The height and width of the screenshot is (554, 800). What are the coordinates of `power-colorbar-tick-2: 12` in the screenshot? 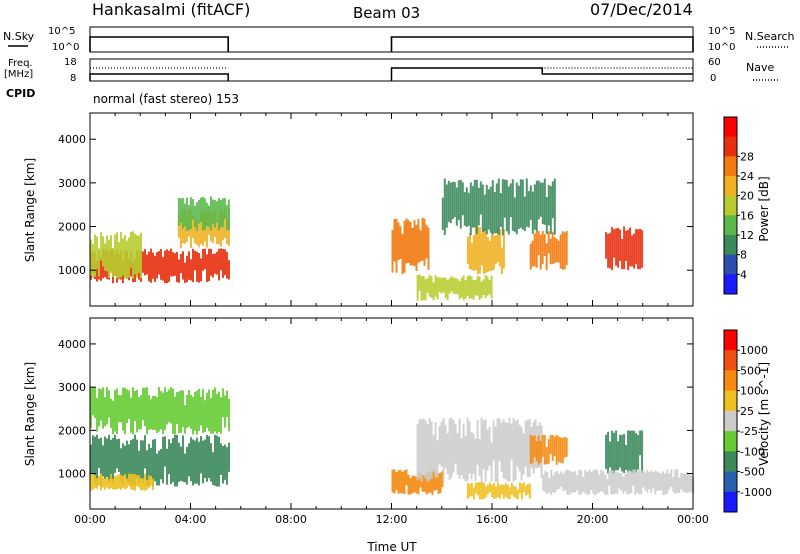 It's located at (747, 235).